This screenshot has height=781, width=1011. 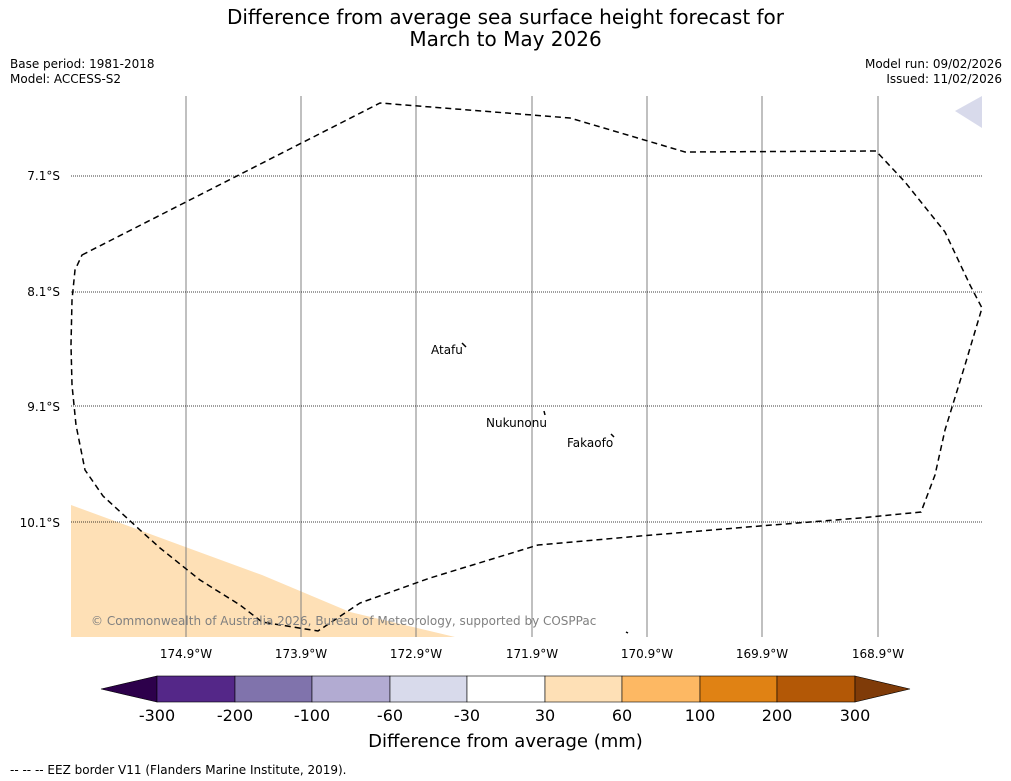 I want to click on lat-label-4: 10.1°S, so click(x=39, y=523).